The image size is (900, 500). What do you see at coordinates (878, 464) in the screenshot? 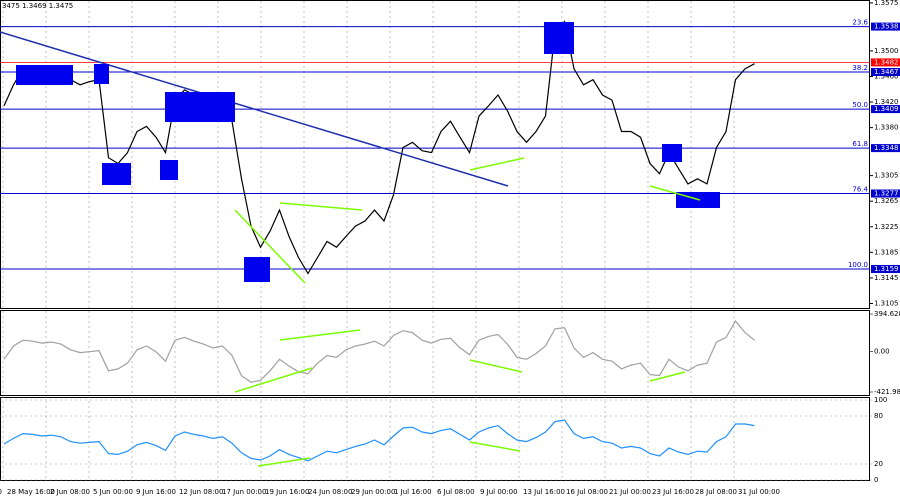
I see `y-tick-label: 20` at bounding box center [878, 464].